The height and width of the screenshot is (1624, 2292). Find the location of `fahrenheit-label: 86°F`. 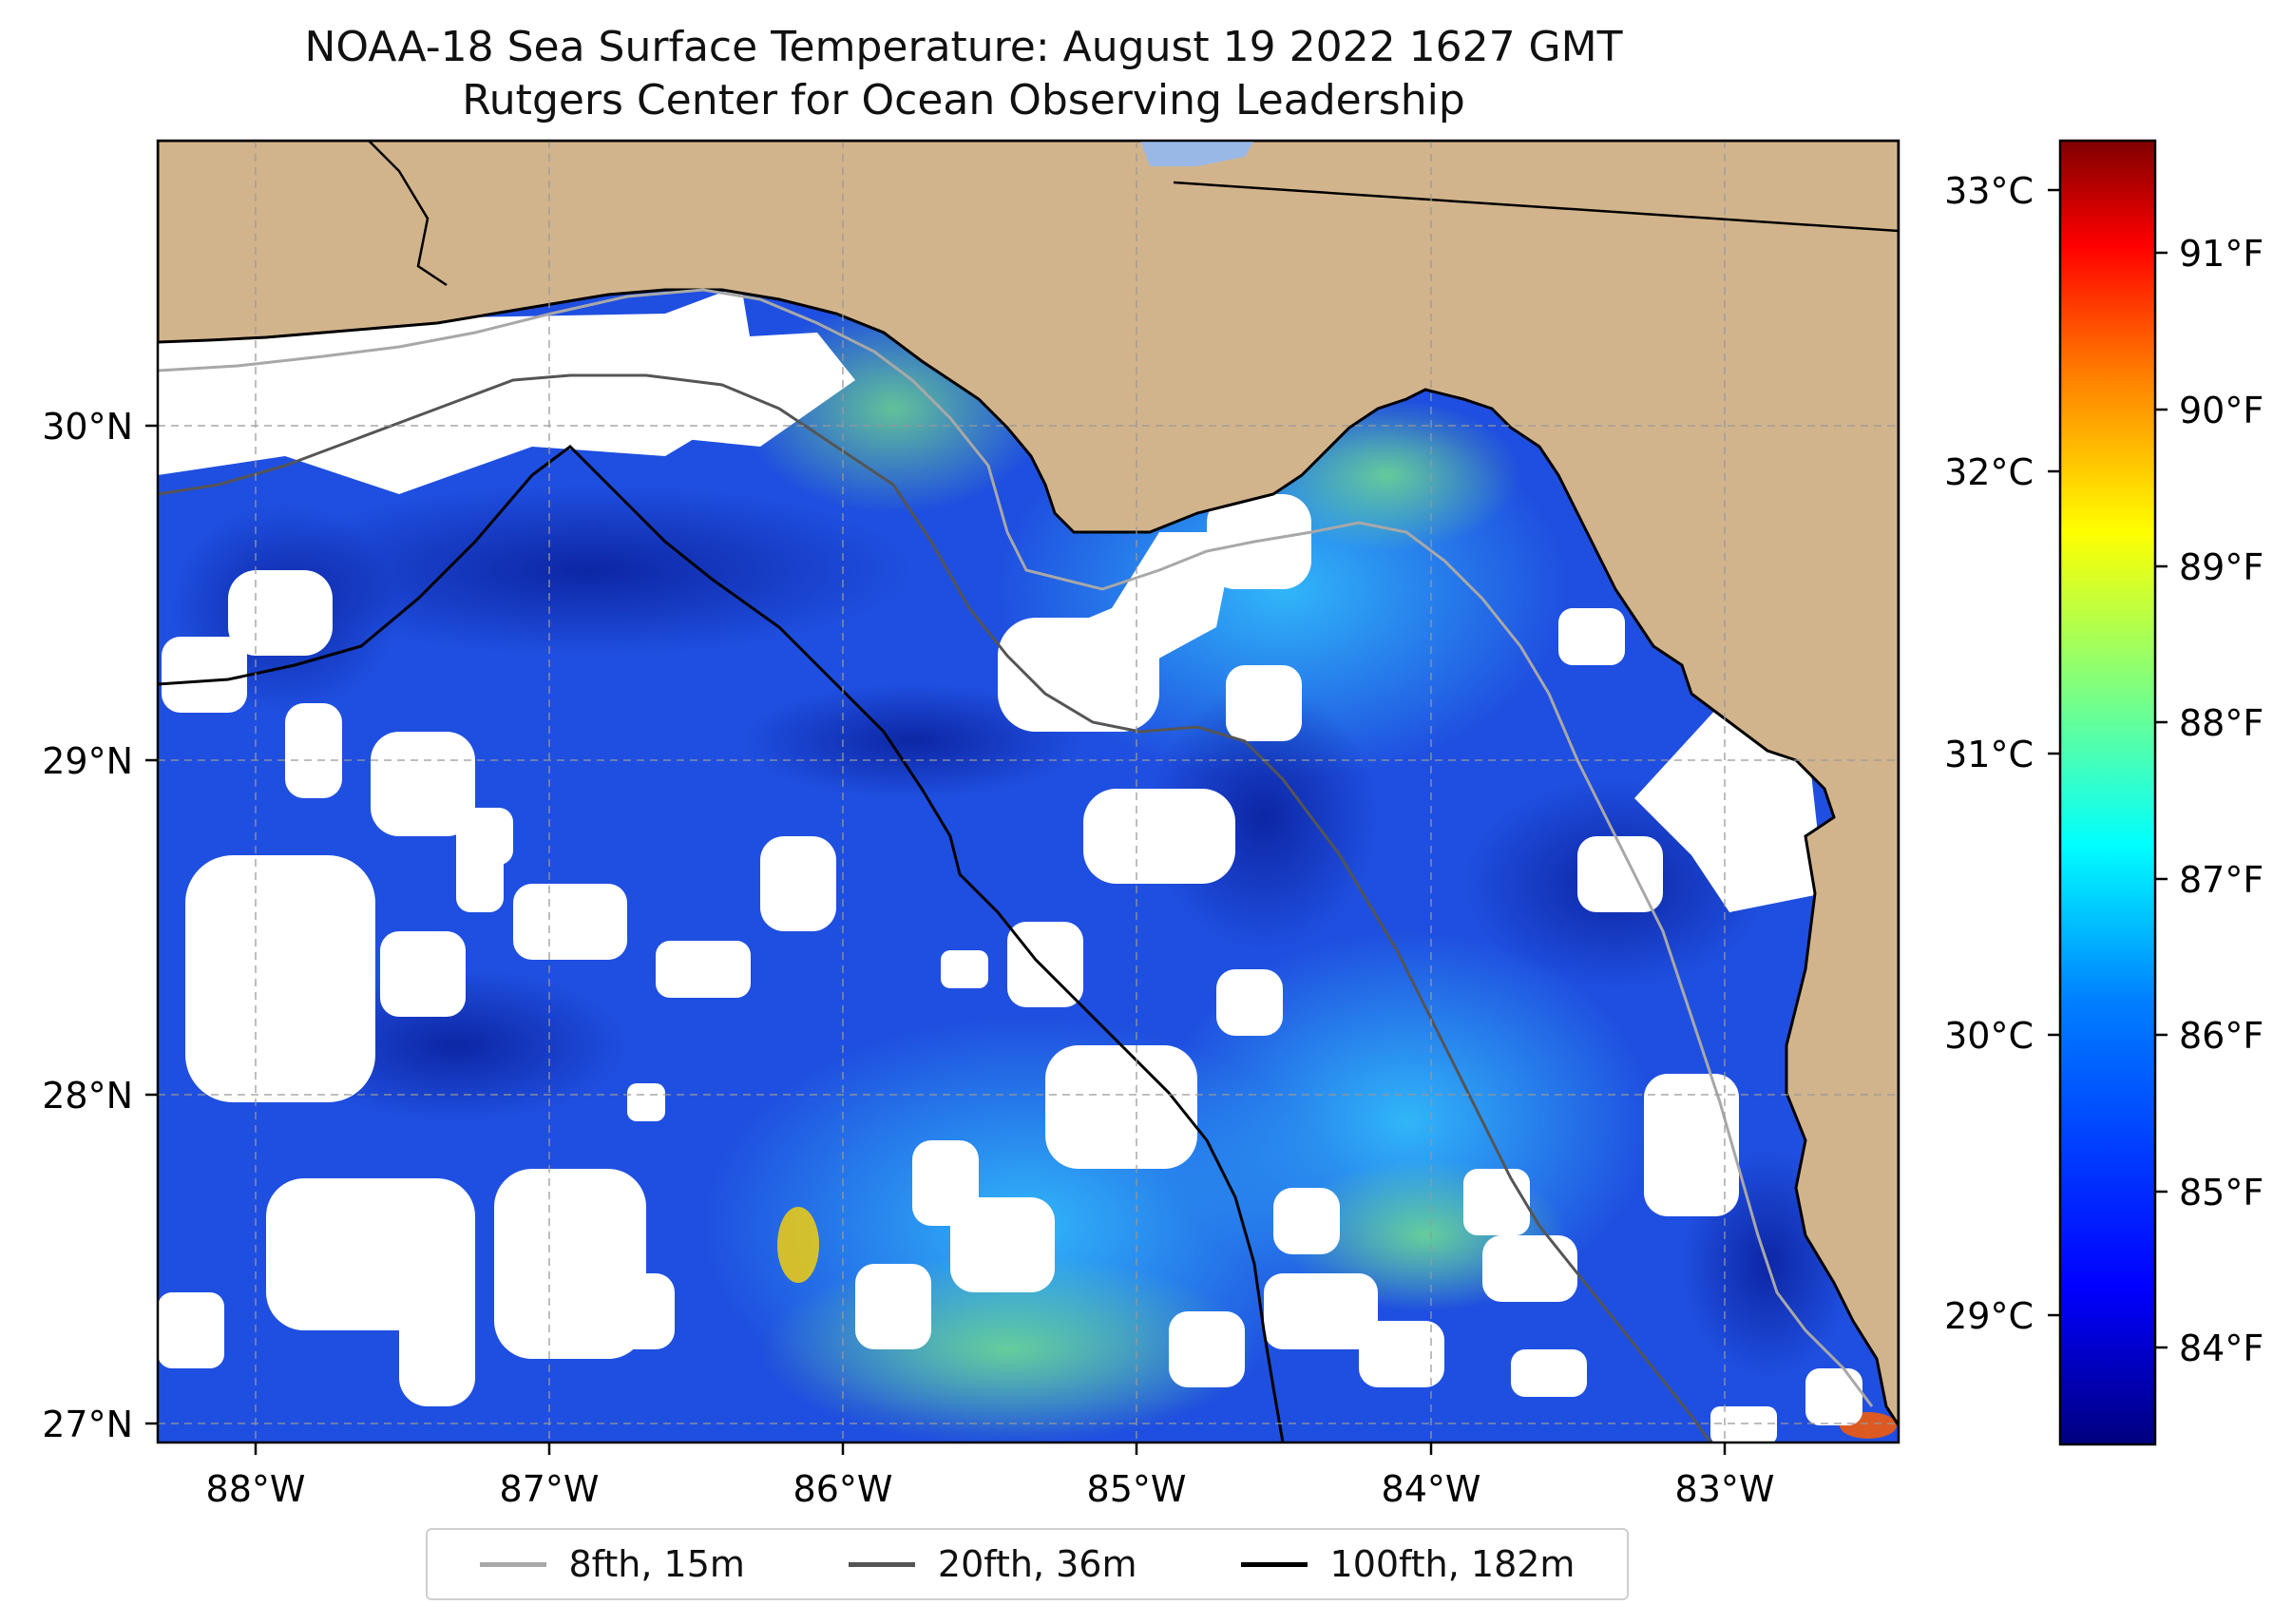

fahrenheit-label: 86°F is located at coordinates (2221, 1036).